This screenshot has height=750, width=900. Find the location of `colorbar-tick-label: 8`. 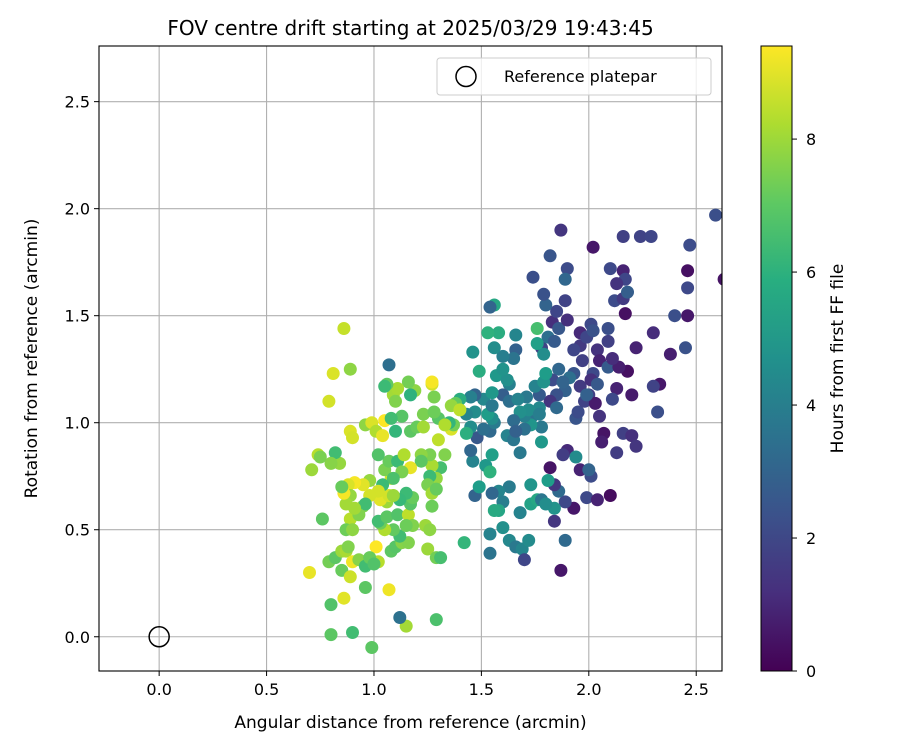

colorbar-tick-label: 8 is located at coordinates (811, 139).